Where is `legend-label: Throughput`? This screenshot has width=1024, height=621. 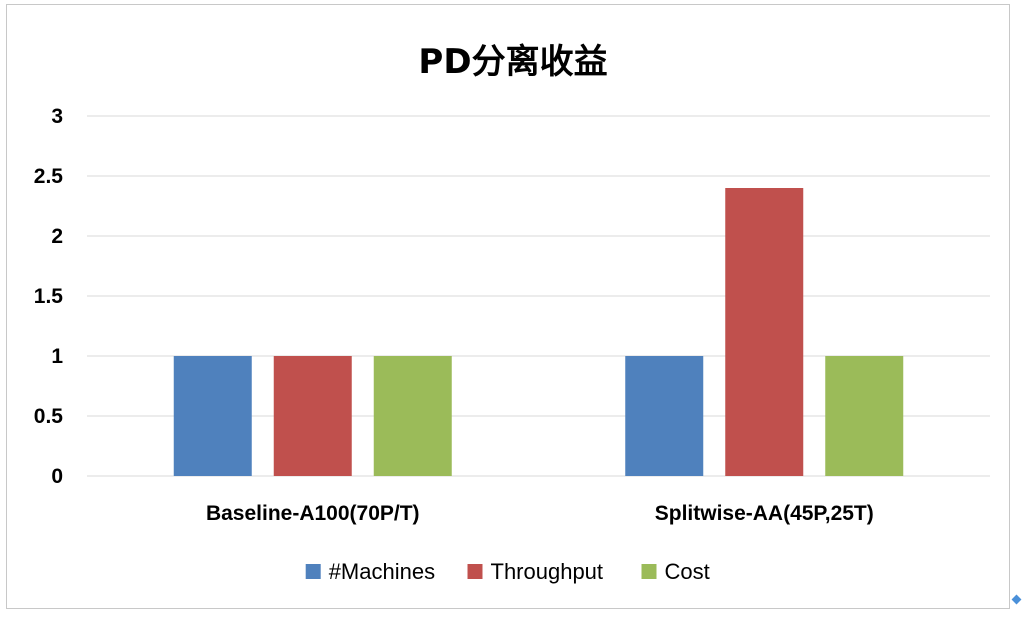 legend-label: Throughput is located at coordinates (547, 571).